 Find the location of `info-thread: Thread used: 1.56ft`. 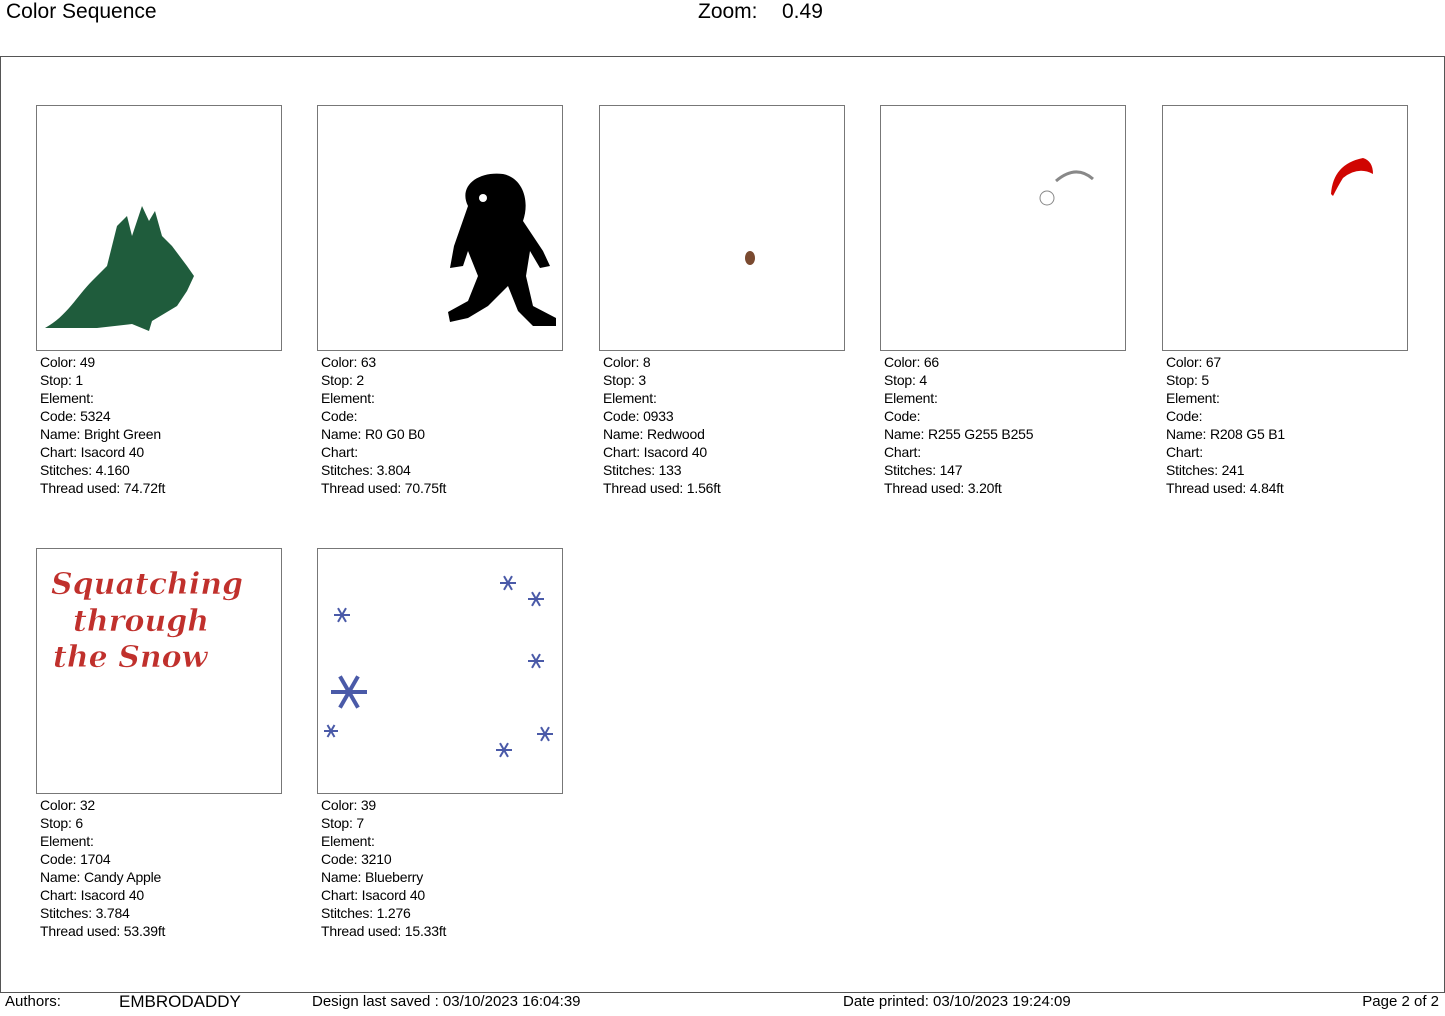

info-thread: Thread used: 1.56ft is located at coordinates (662, 488).